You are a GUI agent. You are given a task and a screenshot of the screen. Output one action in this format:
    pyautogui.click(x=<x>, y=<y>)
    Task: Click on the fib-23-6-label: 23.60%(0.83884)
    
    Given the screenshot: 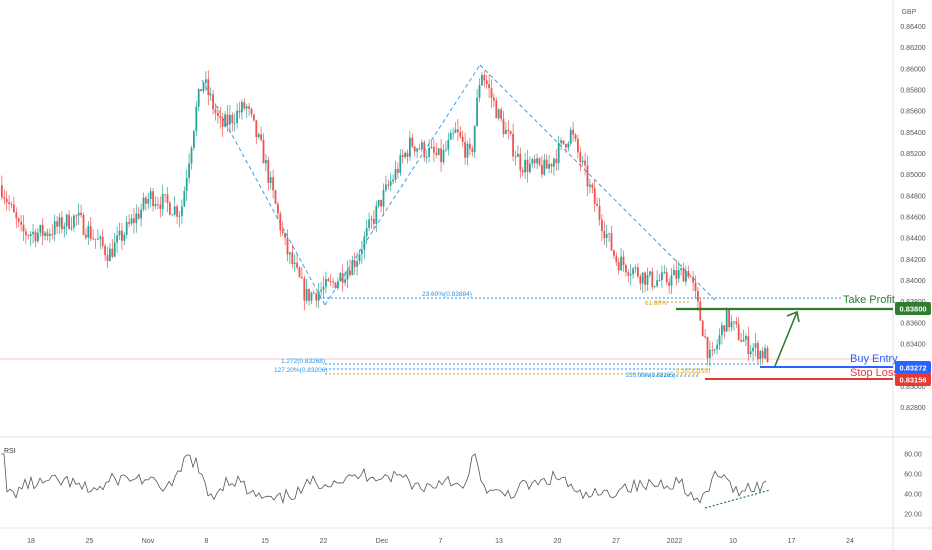 What is the action you would take?
    pyautogui.click(x=447, y=294)
    